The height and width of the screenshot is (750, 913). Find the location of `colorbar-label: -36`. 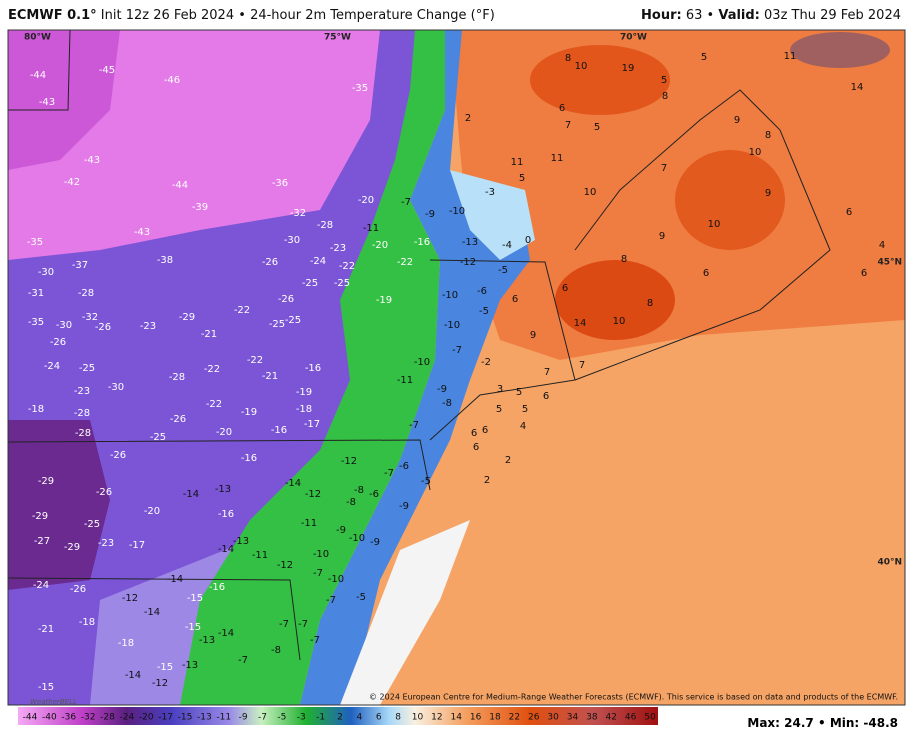

colorbar-label: -36 is located at coordinates (68, 718).